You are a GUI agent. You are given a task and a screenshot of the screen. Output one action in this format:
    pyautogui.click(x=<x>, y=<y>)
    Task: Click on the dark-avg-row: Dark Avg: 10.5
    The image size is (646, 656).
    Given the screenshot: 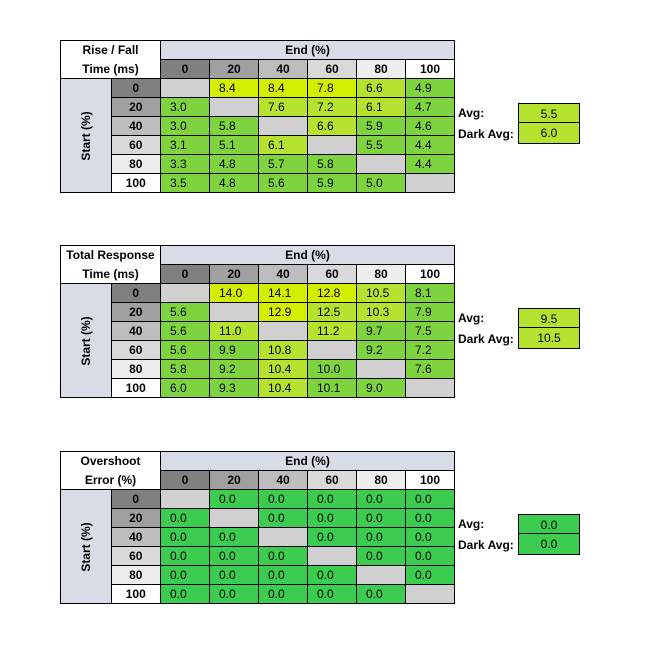 What is the action you would take?
    pyautogui.click(x=519, y=338)
    